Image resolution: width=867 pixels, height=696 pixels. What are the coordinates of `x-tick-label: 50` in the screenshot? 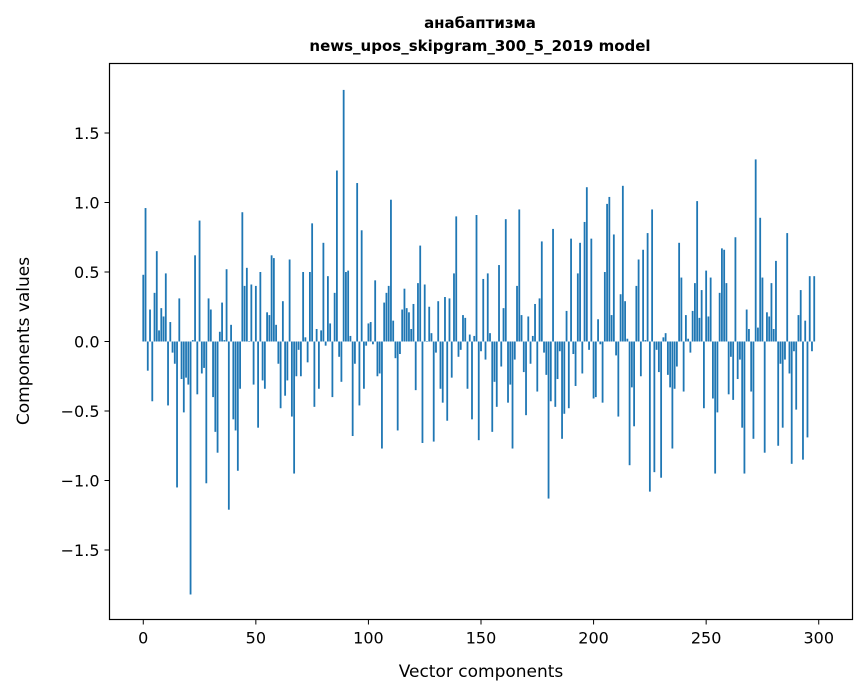 It's located at (256, 638).